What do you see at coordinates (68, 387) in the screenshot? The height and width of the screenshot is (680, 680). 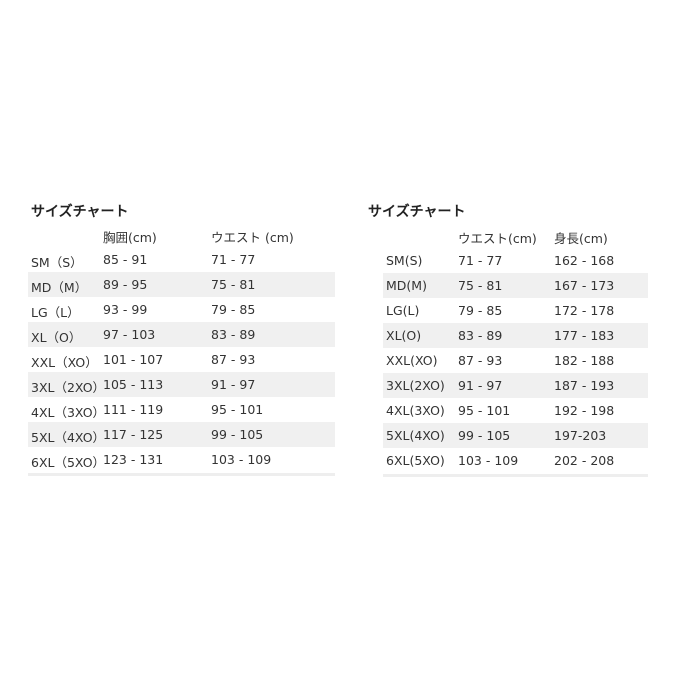 I see `size-label: 3XL（2XO）` at bounding box center [68, 387].